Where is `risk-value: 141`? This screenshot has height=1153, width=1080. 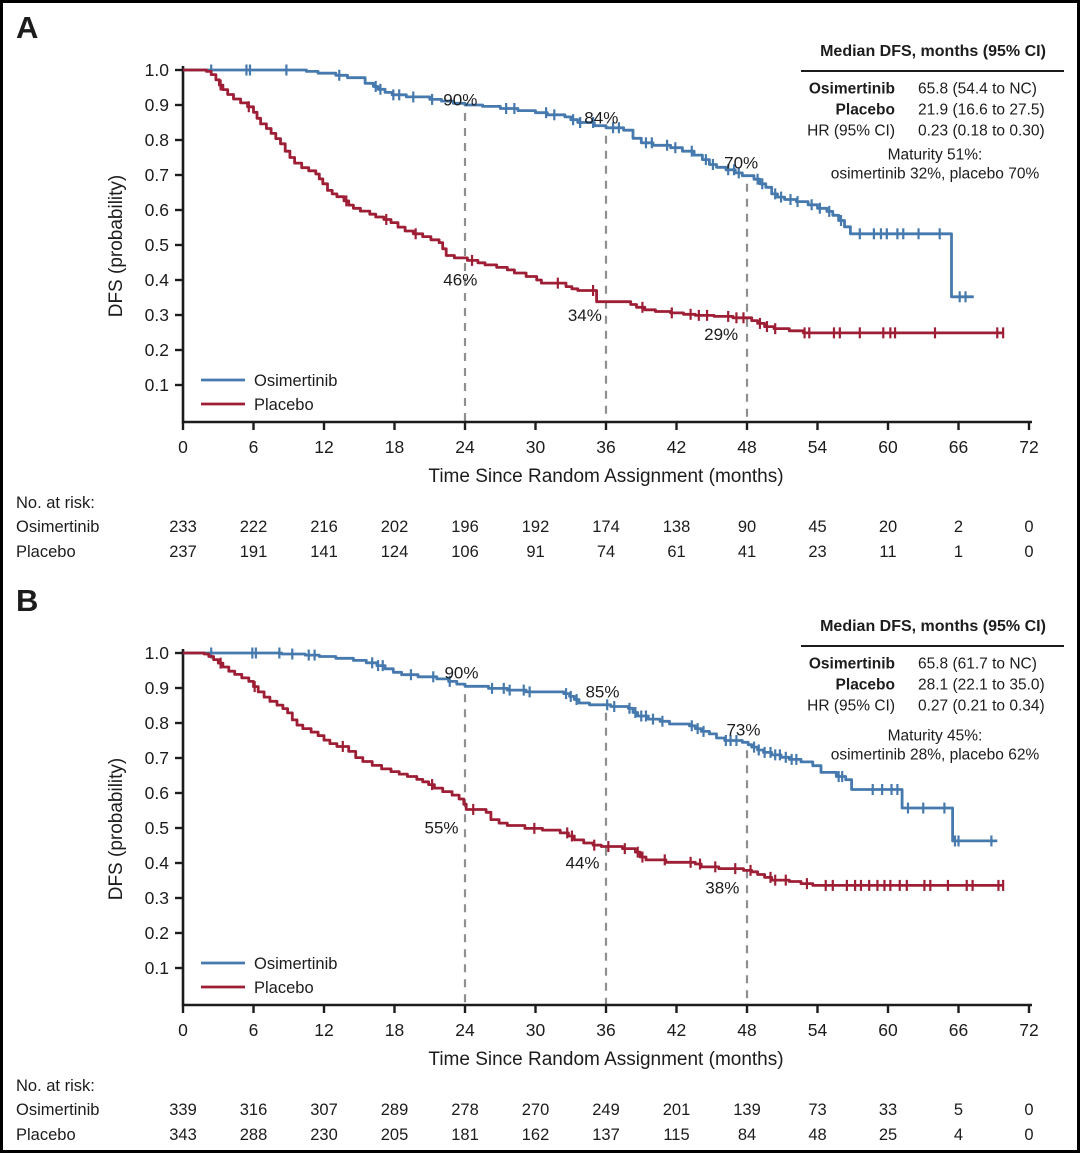 risk-value: 141 is located at coordinates (324, 552).